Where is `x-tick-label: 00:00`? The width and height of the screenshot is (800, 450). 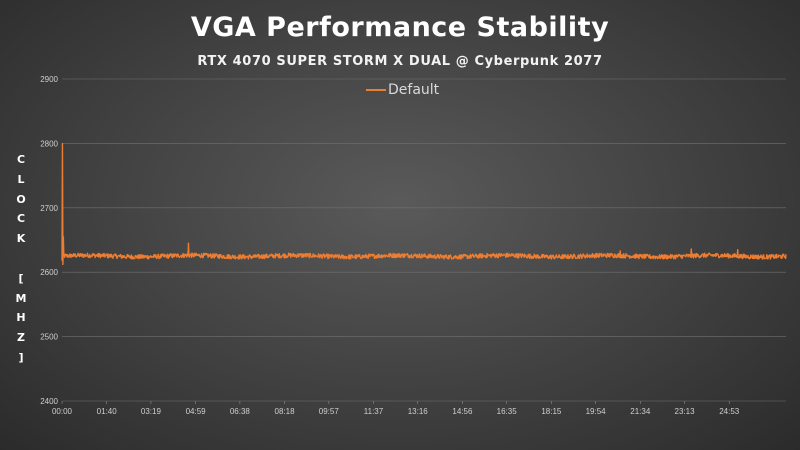 x-tick-label: 00:00 is located at coordinates (62, 411).